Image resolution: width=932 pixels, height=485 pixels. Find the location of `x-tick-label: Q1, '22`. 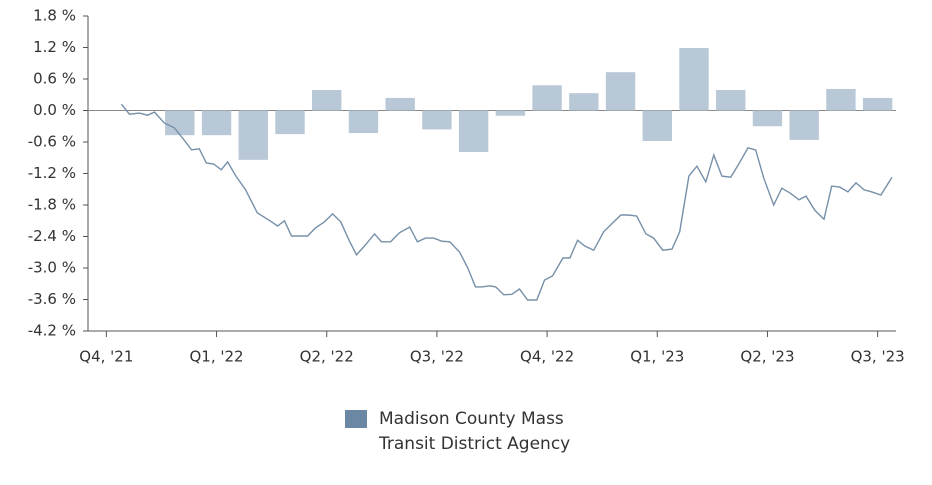

x-tick-label: Q1, '22 is located at coordinates (216, 357).